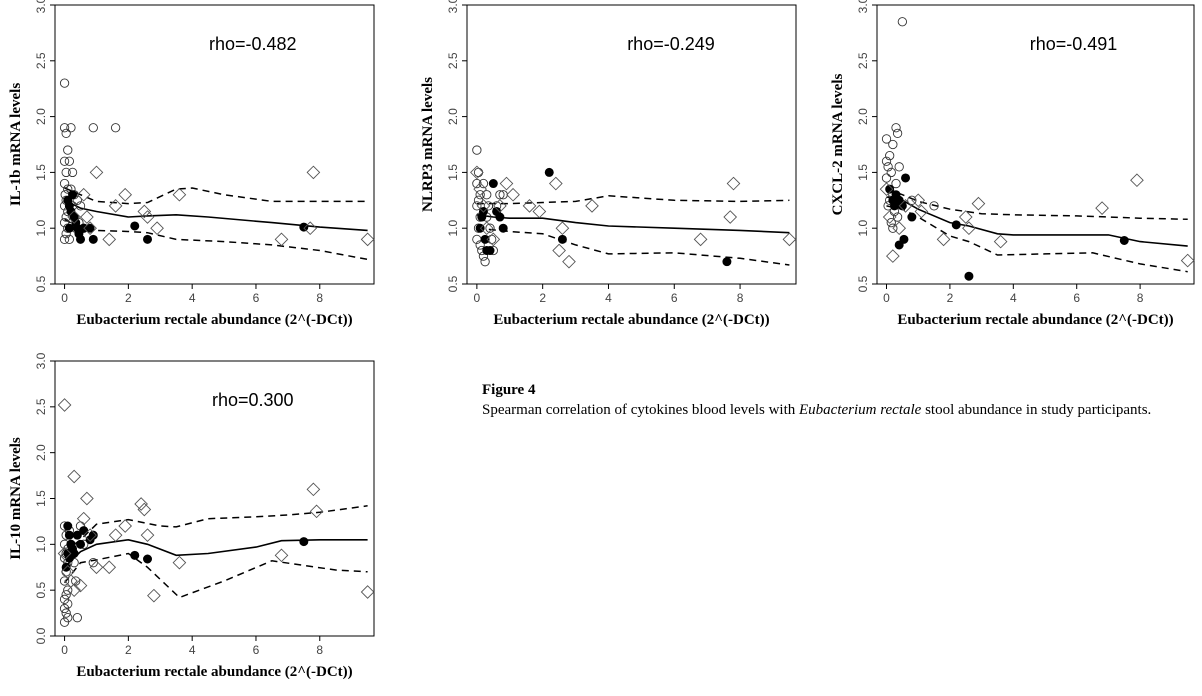 Image resolution: width=1202 pixels, height=696 pixels. I want to click on caption-text-italic: Eubacterium rectale, so click(860, 410).